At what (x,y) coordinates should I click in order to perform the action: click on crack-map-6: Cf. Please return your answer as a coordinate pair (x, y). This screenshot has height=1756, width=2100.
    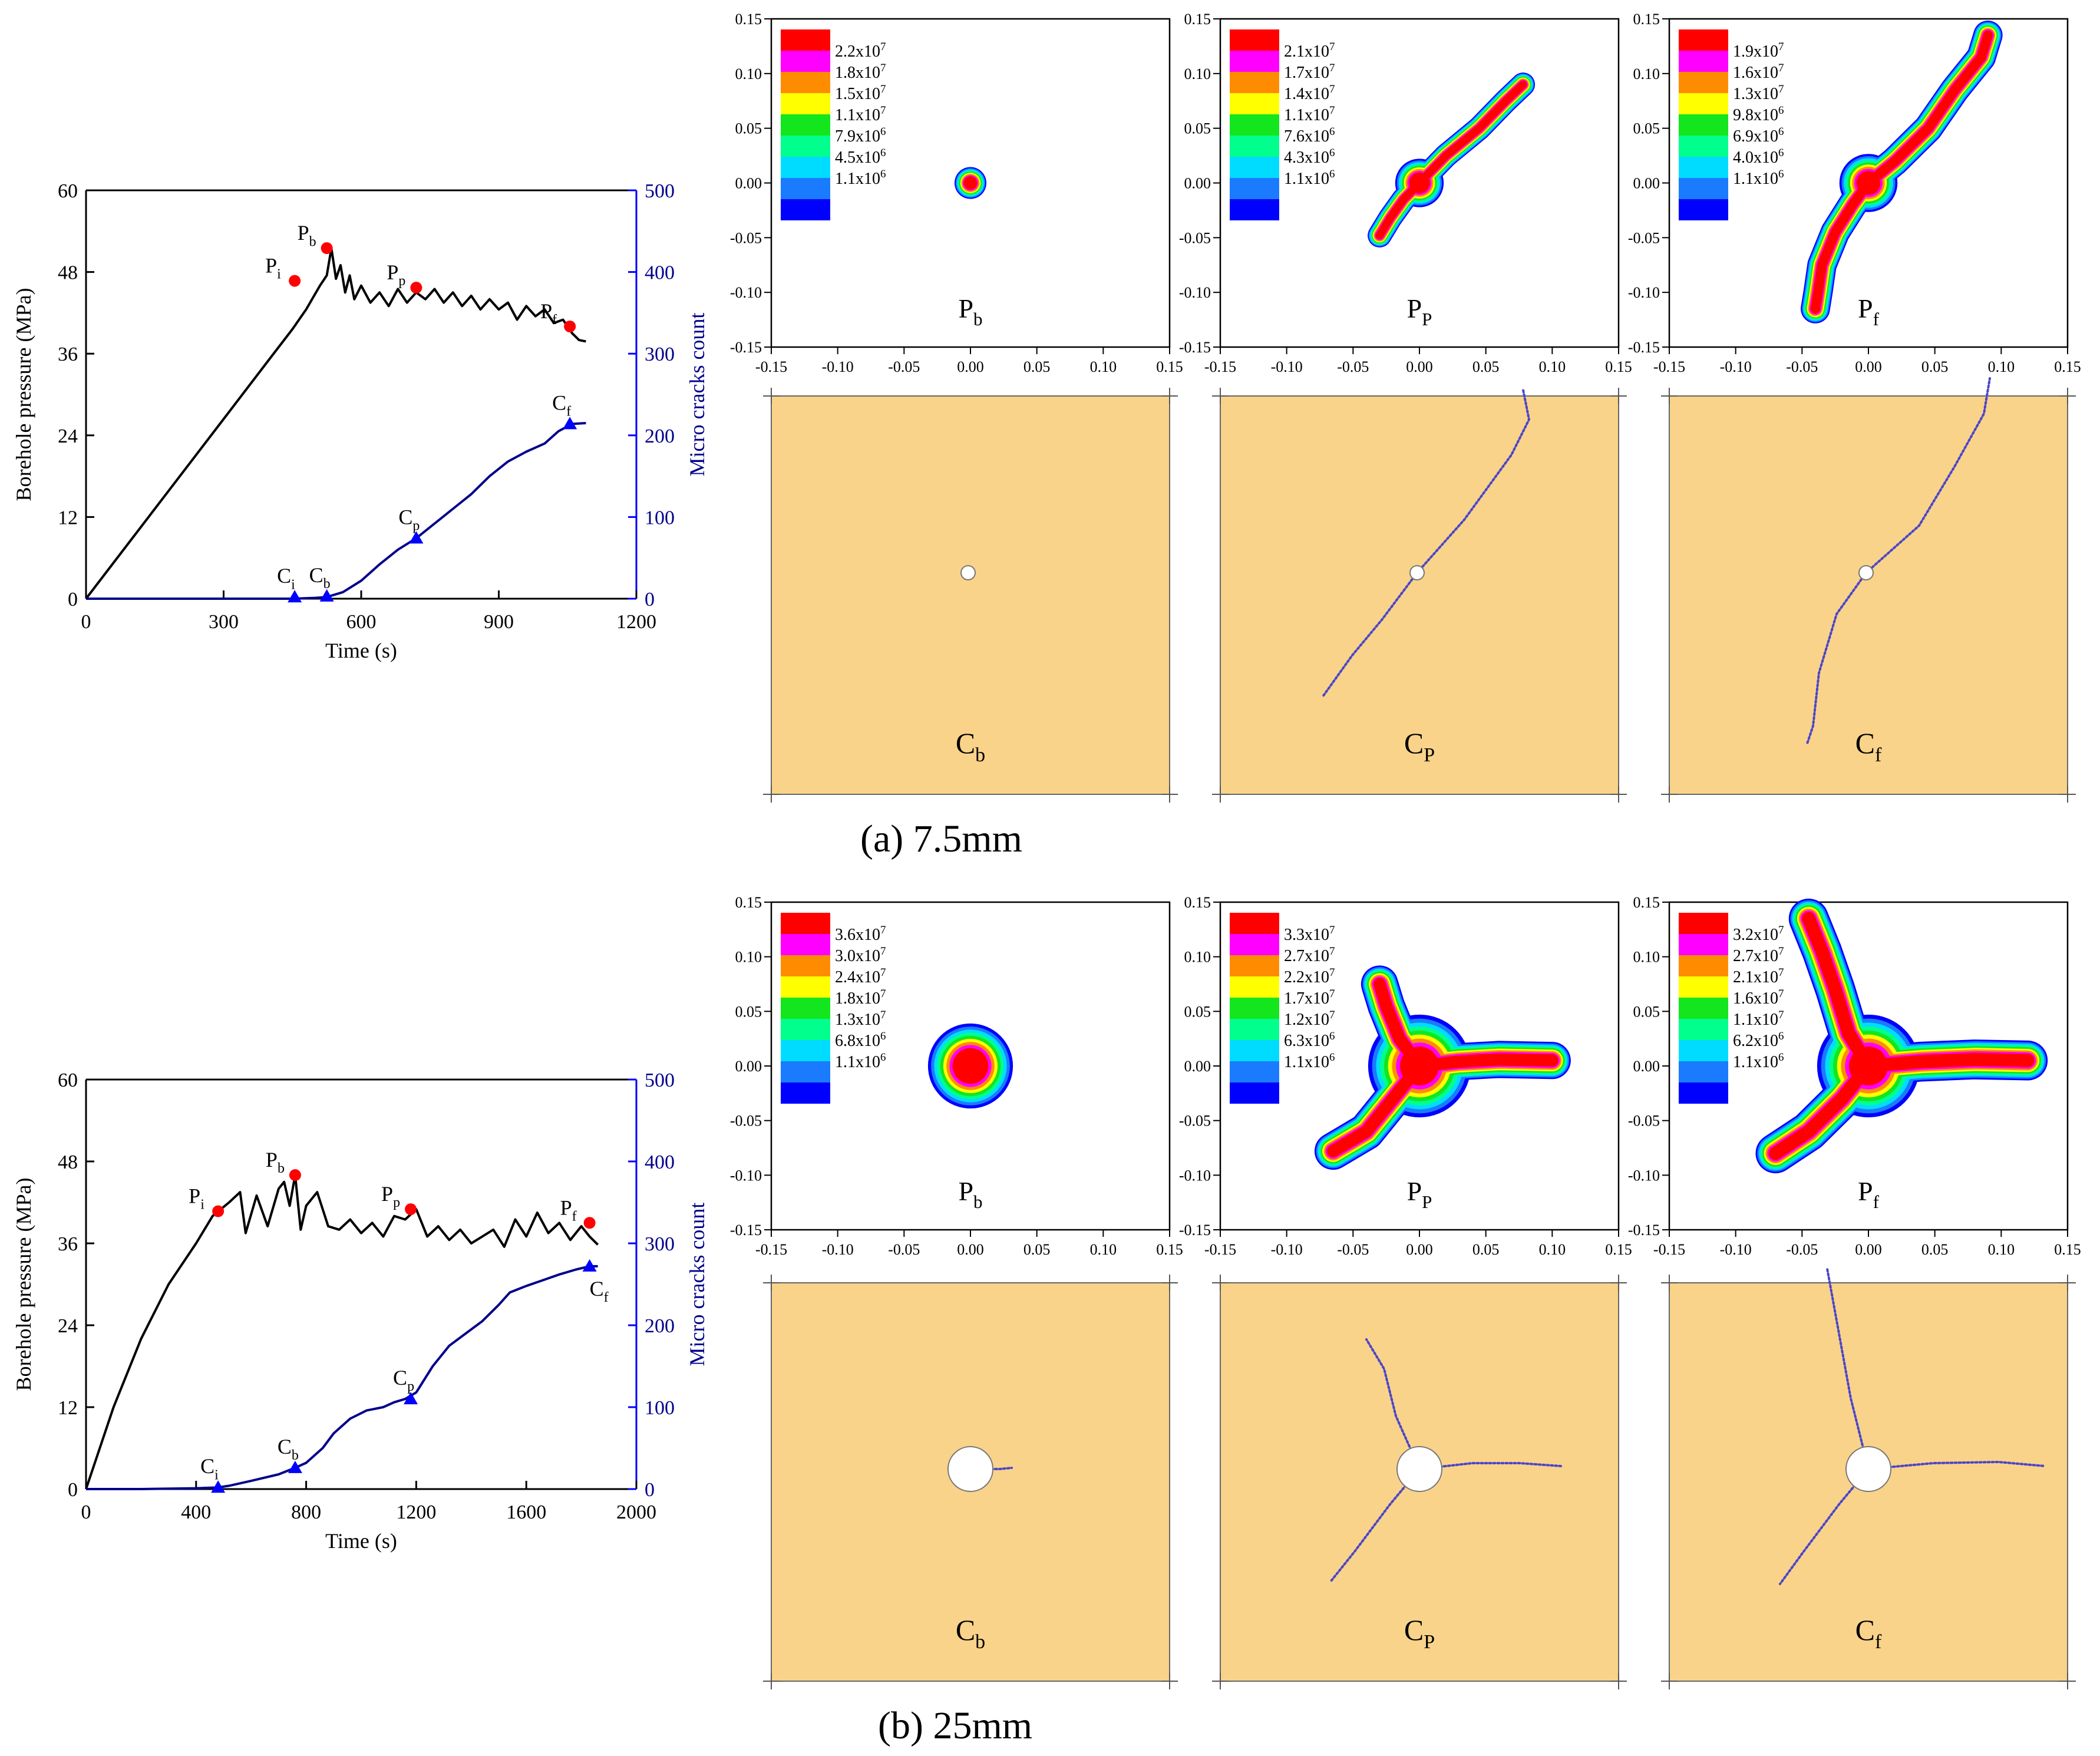
    Looking at the image, I should click on (1868, 1478).